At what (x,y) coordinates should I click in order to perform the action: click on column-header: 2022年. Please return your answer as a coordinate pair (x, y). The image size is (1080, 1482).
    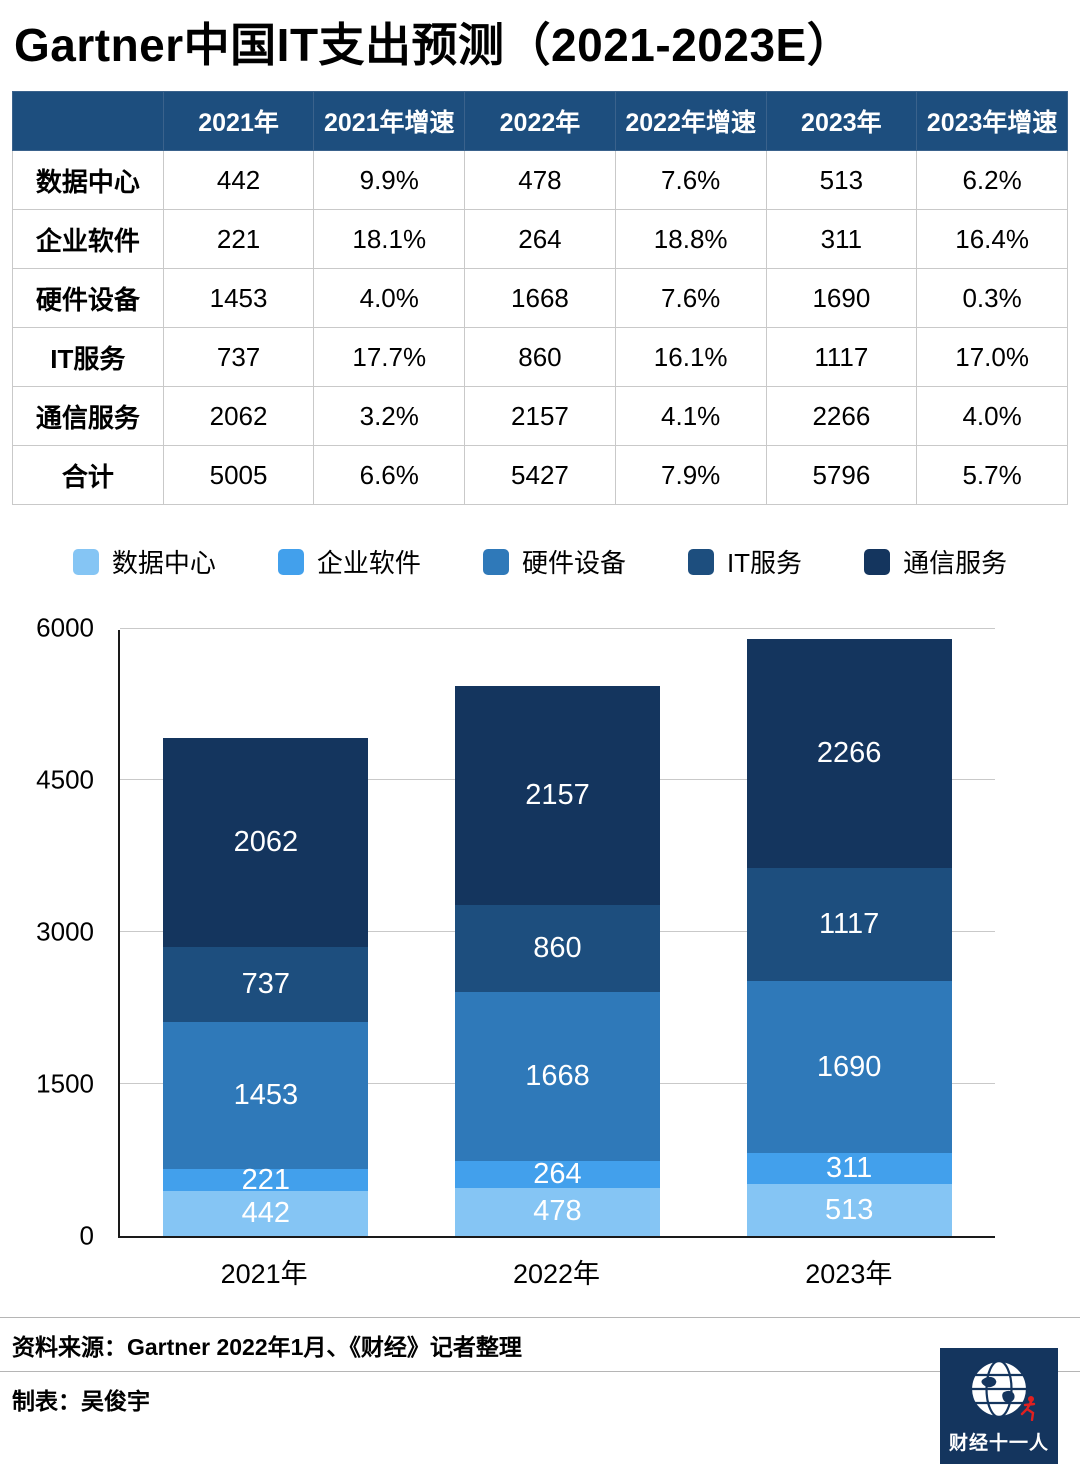
    Looking at the image, I should click on (540, 121).